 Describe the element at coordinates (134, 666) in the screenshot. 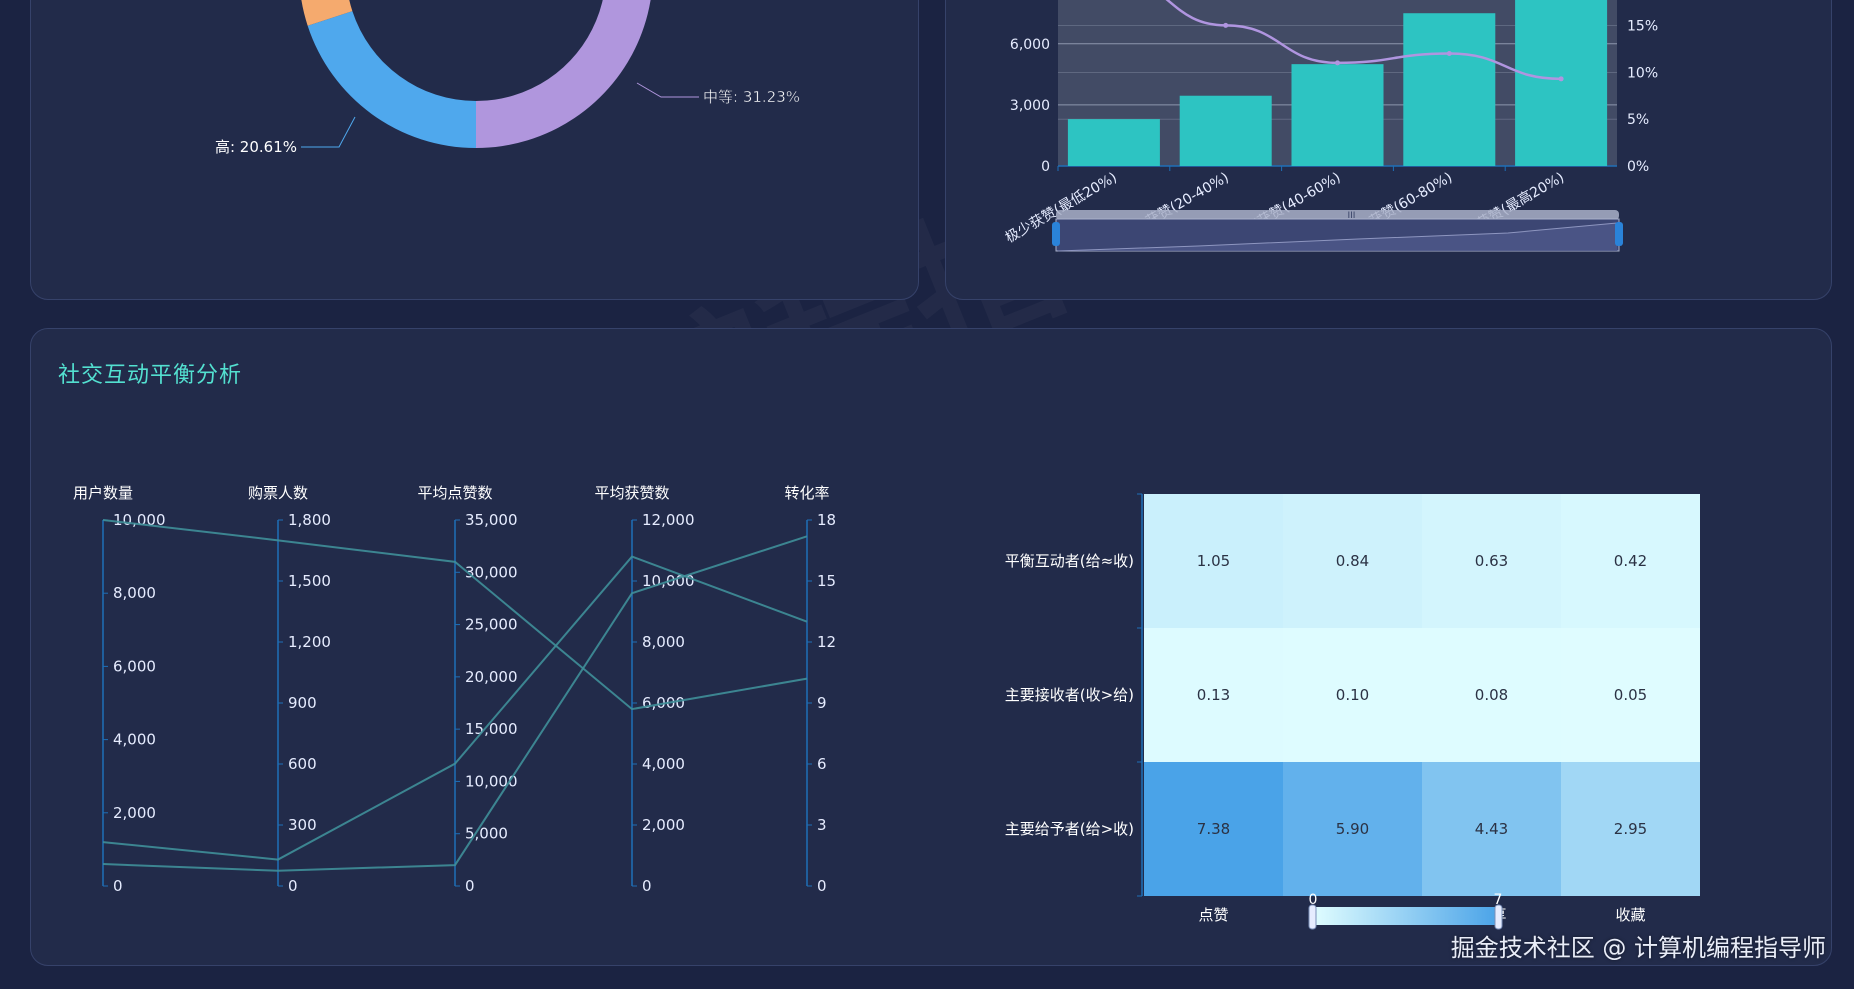

I see `parallel-tick-label: 6,000` at that location.